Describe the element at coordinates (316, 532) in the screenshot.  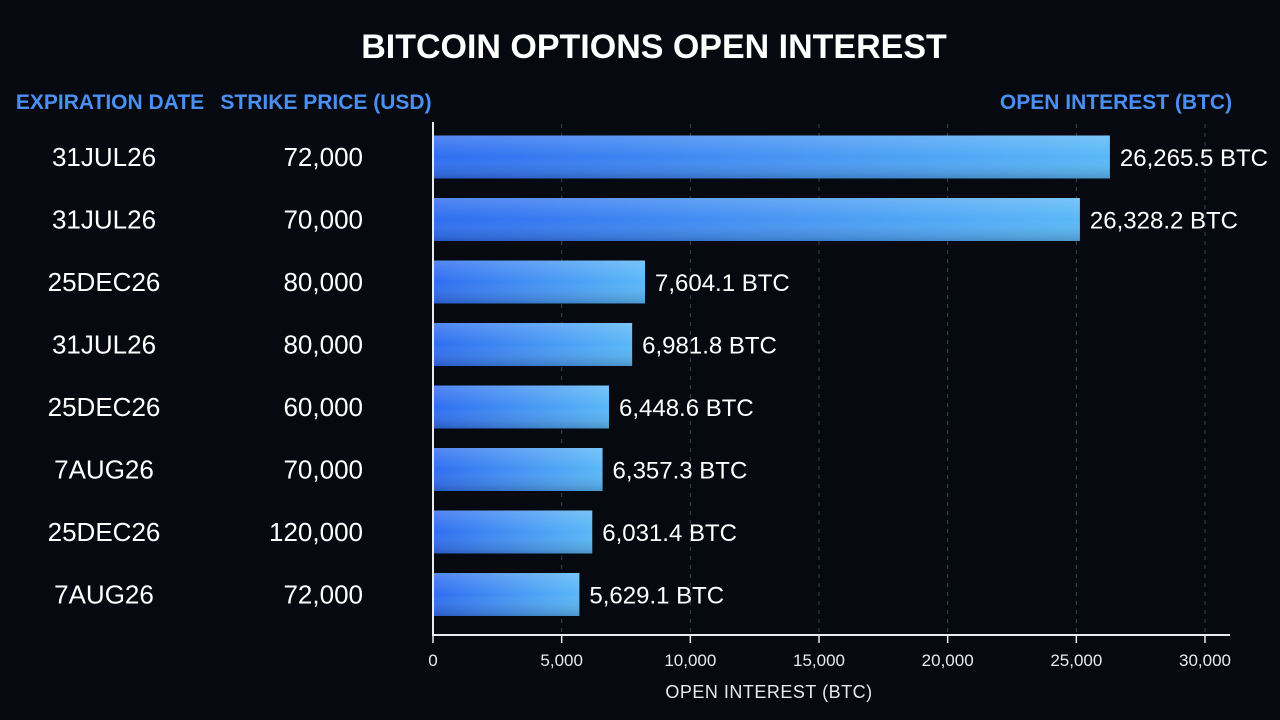
I see `strike-price-7: 120,000` at that location.